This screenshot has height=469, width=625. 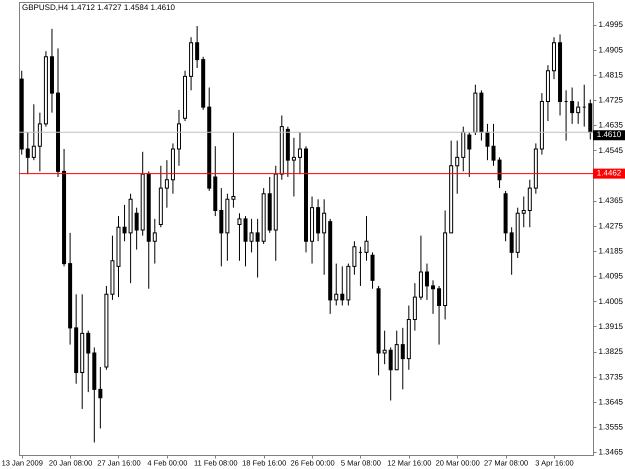 I want to click on y-tick-label: 1.4095, so click(x=611, y=276).